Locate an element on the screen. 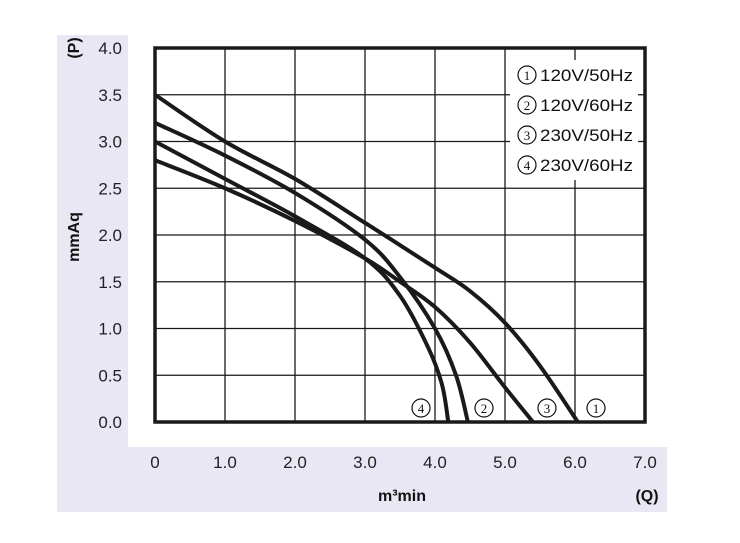 The width and height of the screenshot is (740, 543). y-tick-label: 0.0 is located at coordinates (110, 422).